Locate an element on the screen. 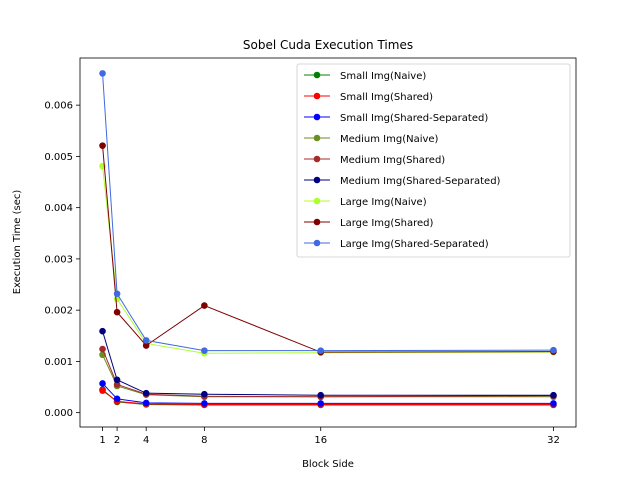 This screenshot has height=480, width=640. legend-label: Medium Img(Shared-Separated) is located at coordinates (420, 181).